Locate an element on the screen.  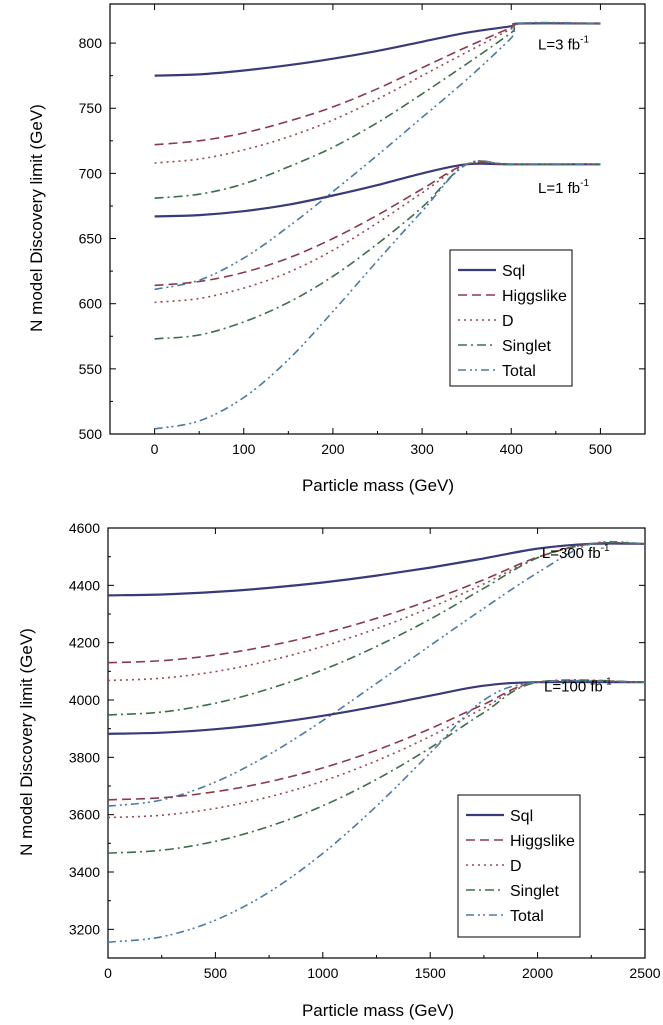
y-tick-label: 4000 is located at coordinates (84, 700).